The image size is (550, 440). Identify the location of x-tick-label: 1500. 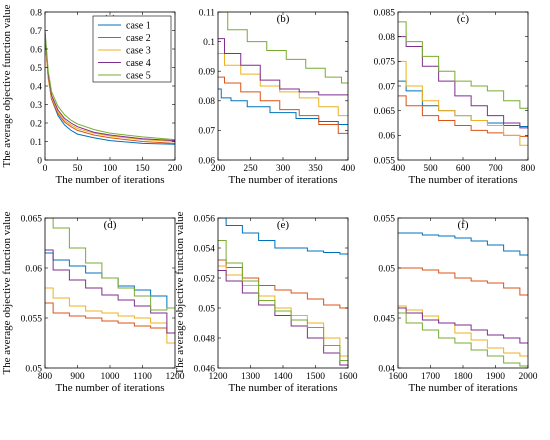
(315, 377).